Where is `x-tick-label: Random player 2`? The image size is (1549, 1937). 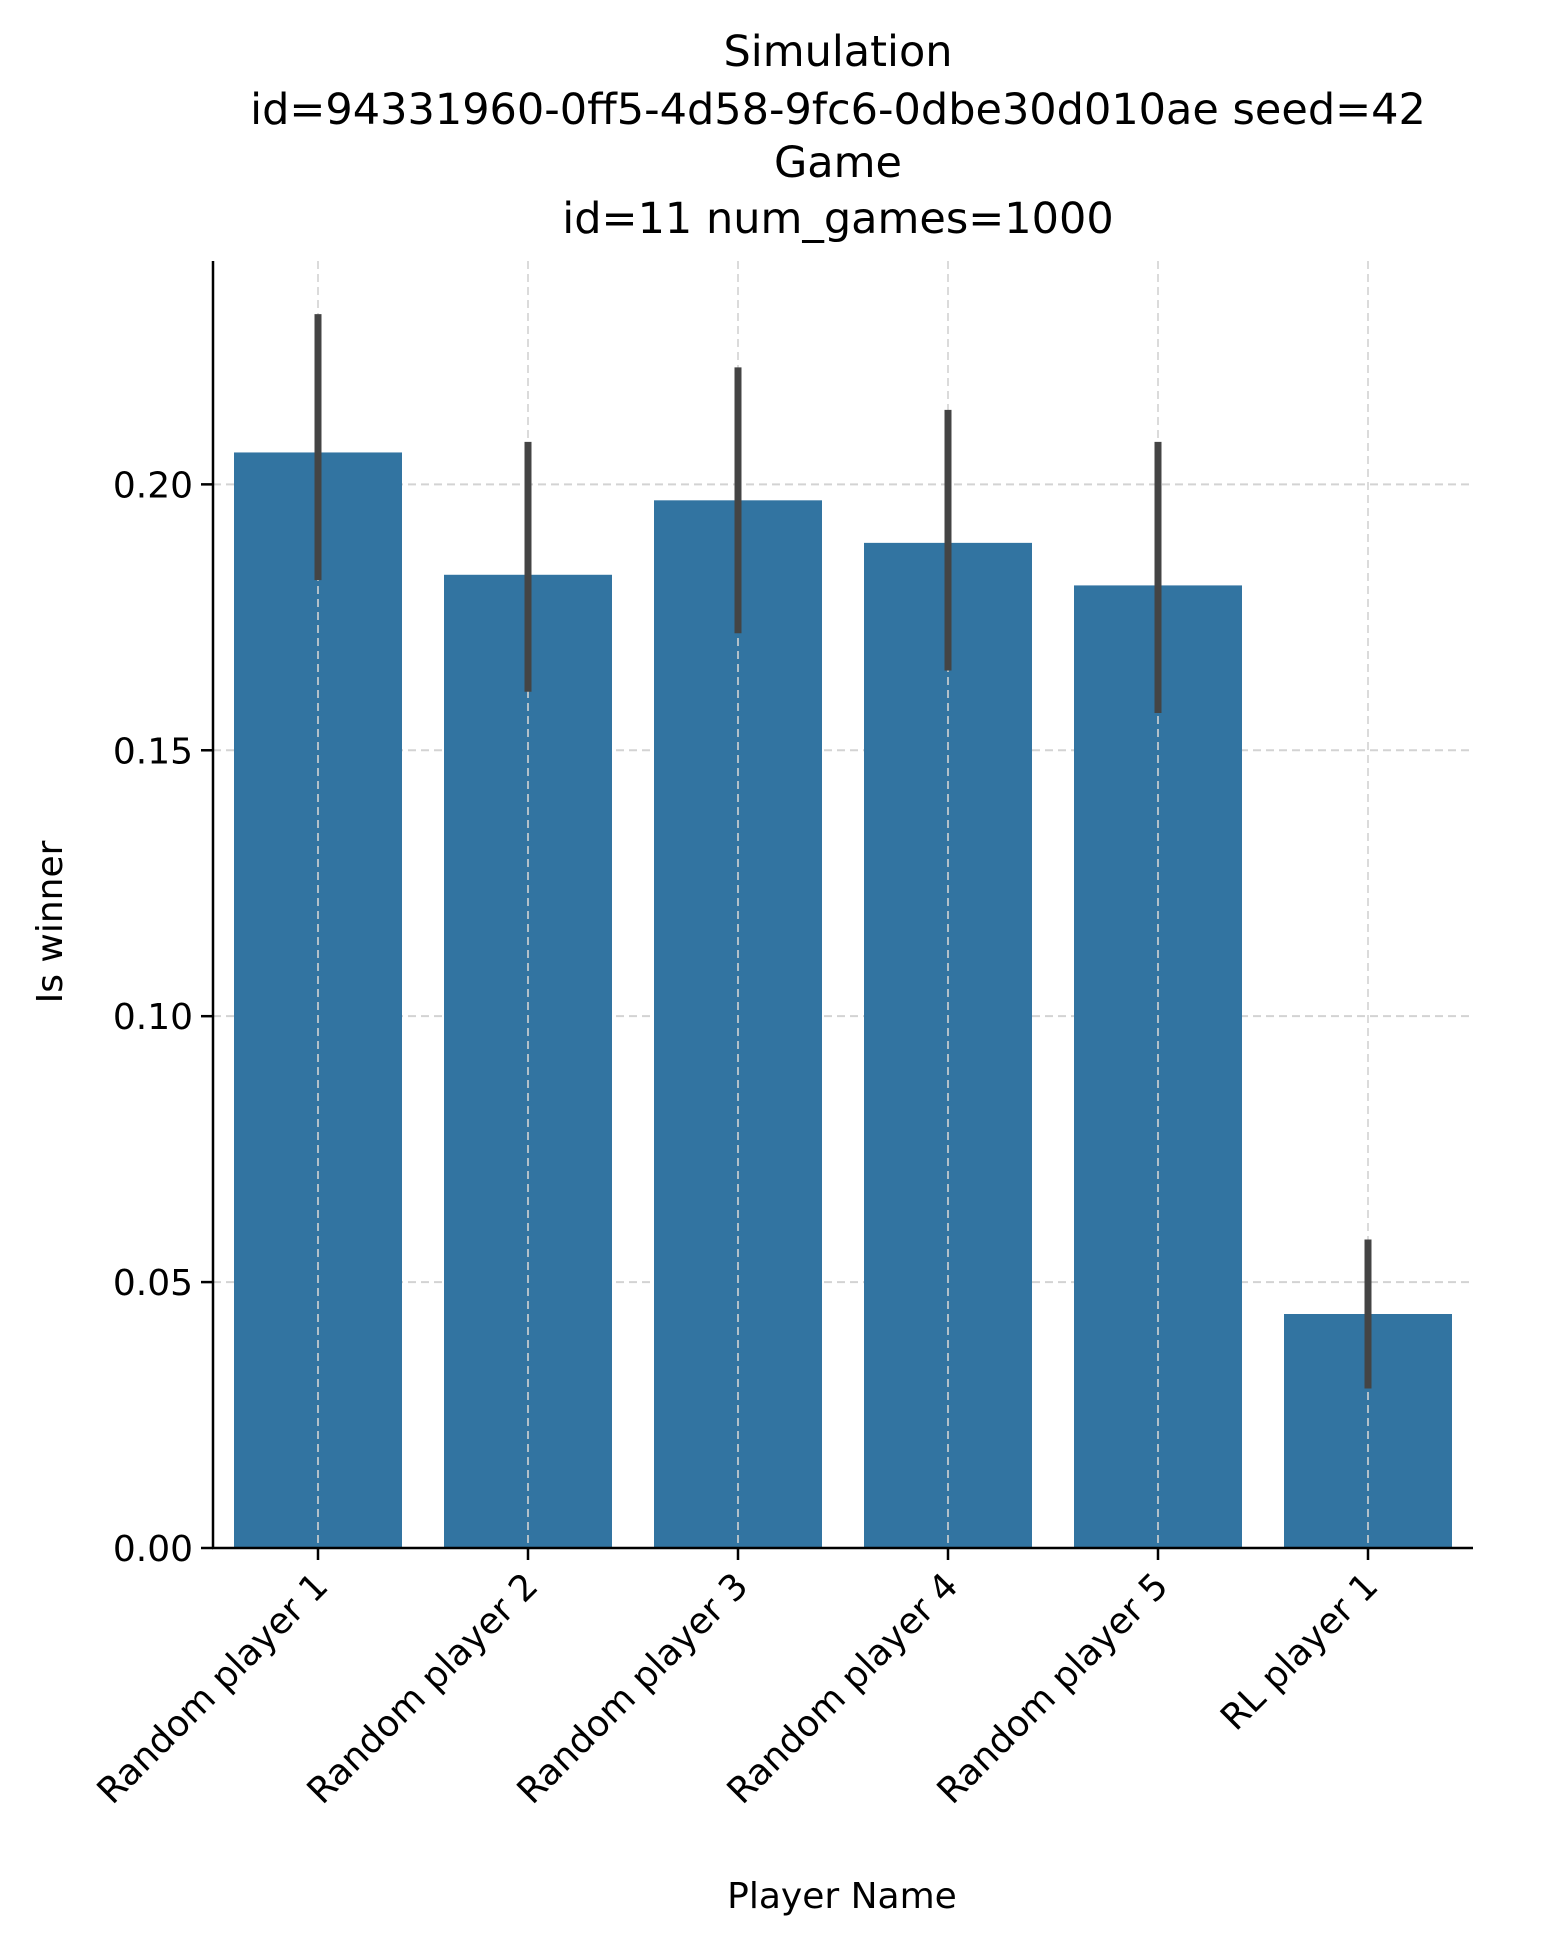
x-tick-label: Random player 2 is located at coordinates (423, 1688).